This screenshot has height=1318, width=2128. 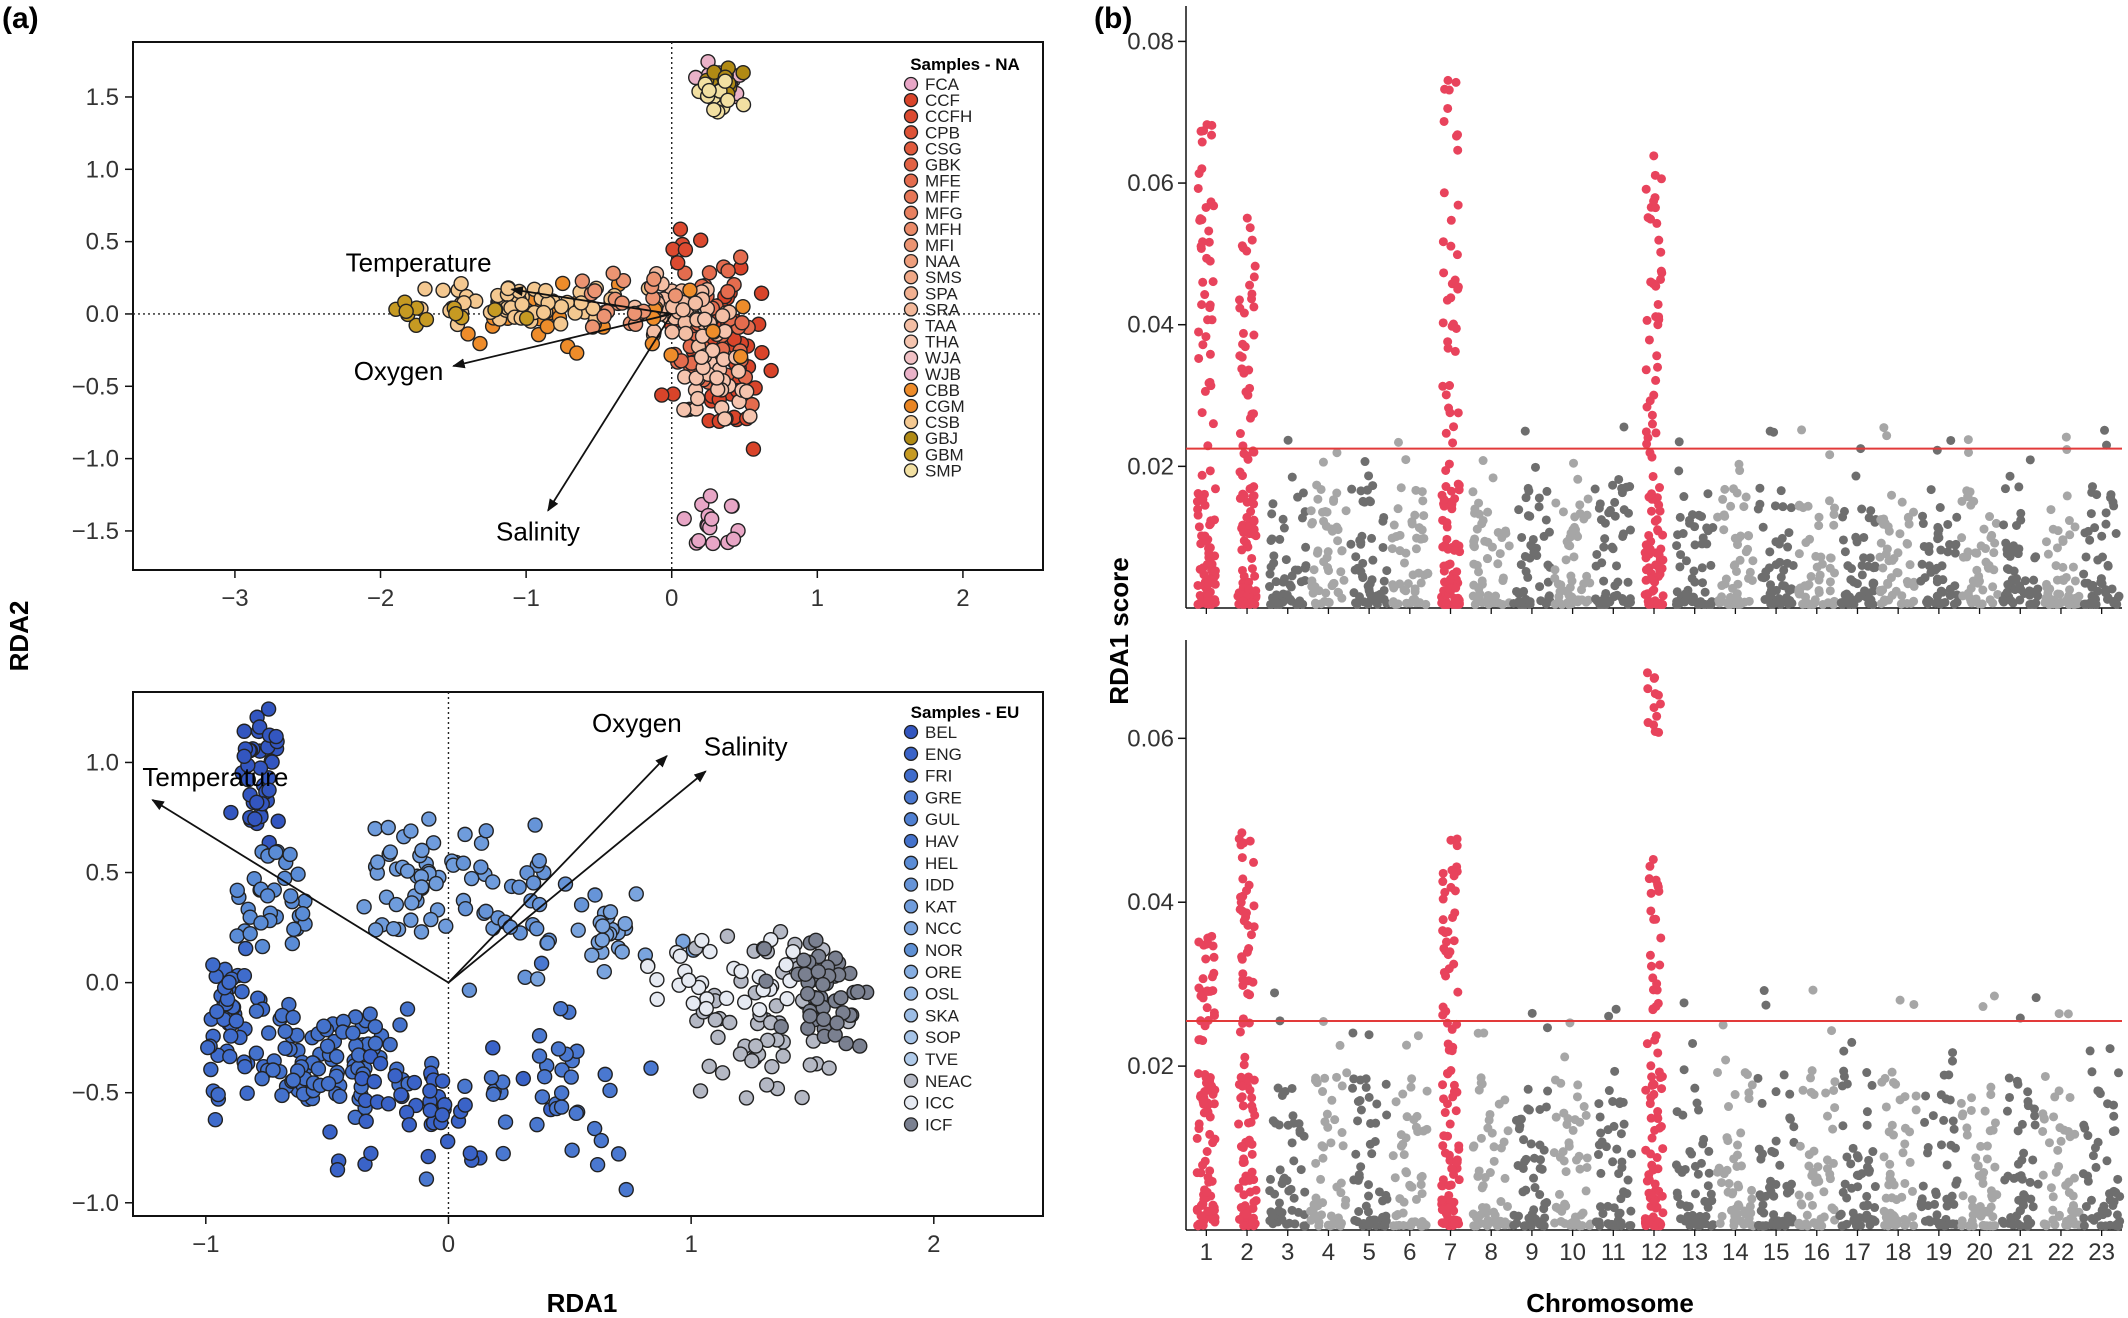 What do you see at coordinates (637, 723) in the screenshot?
I see `rda_eu-arrow-label: Oxygen` at bounding box center [637, 723].